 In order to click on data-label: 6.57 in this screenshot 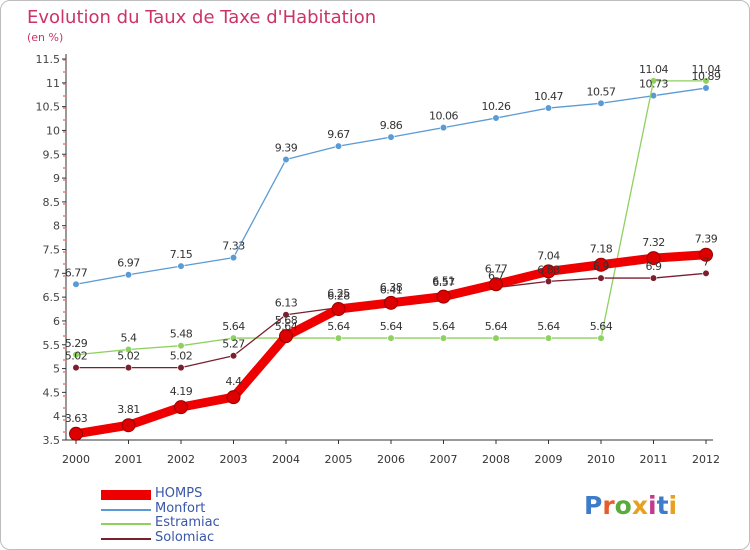, I will do `click(443, 282)`.